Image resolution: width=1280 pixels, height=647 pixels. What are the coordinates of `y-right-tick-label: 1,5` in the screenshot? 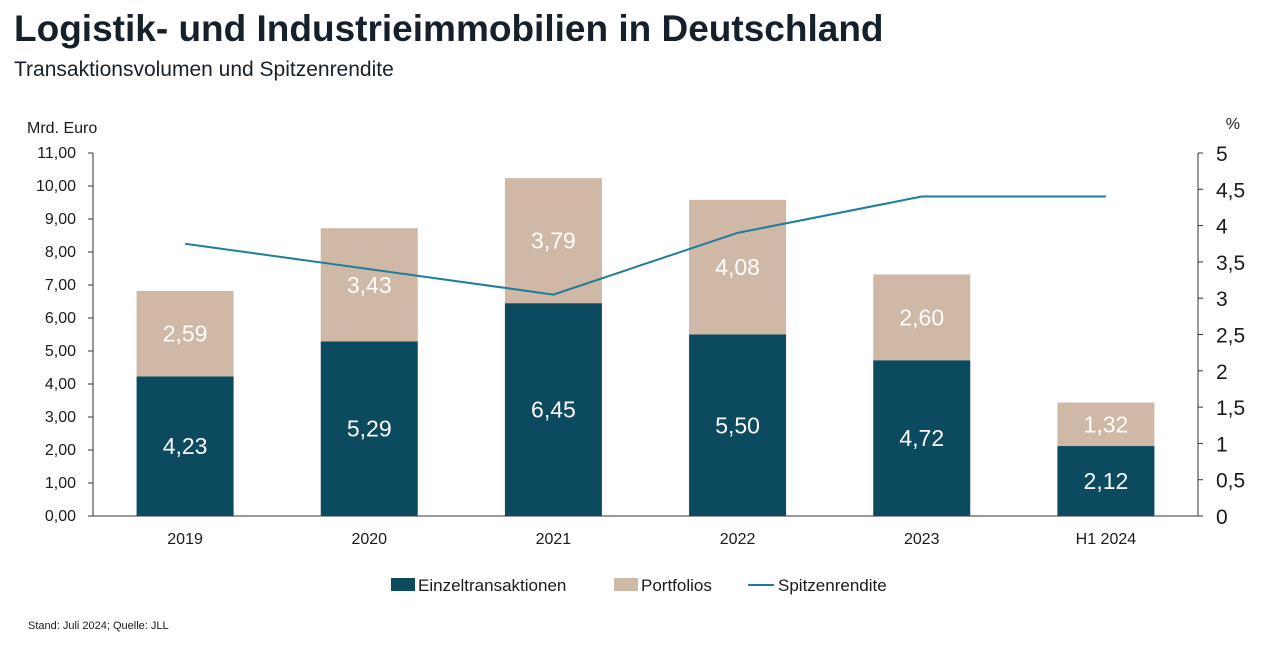 It's located at (1230, 408).